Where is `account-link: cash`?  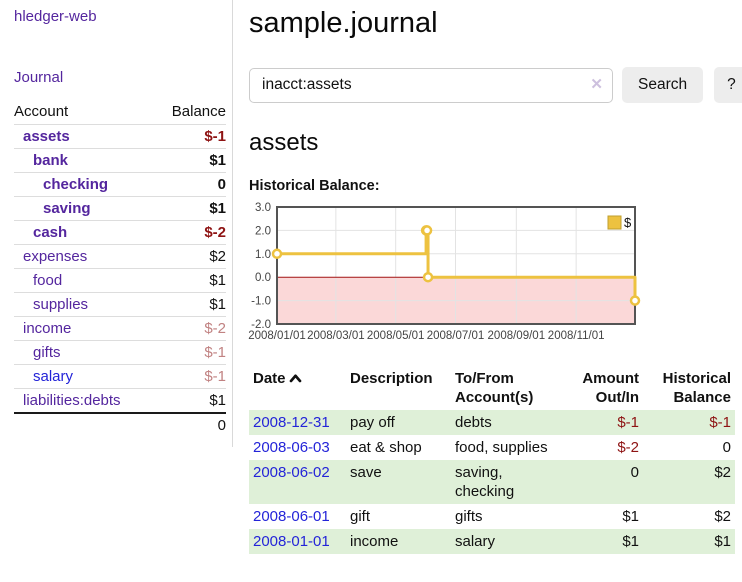 account-link: cash is located at coordinates (50, 232).